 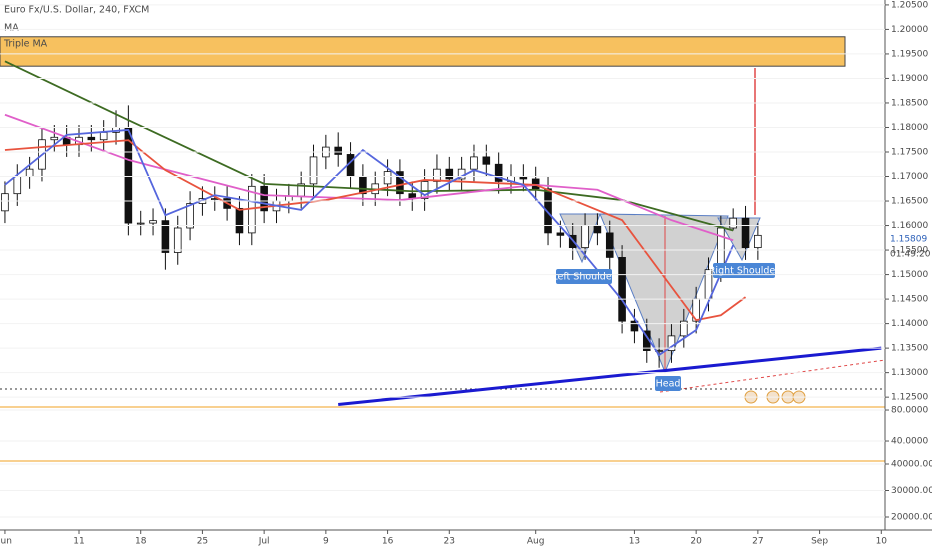 What do you see at coordinates (909, 128) in the screenshot?
I see `y-tick-label: 1.18000` at bounding box center [909, 128].